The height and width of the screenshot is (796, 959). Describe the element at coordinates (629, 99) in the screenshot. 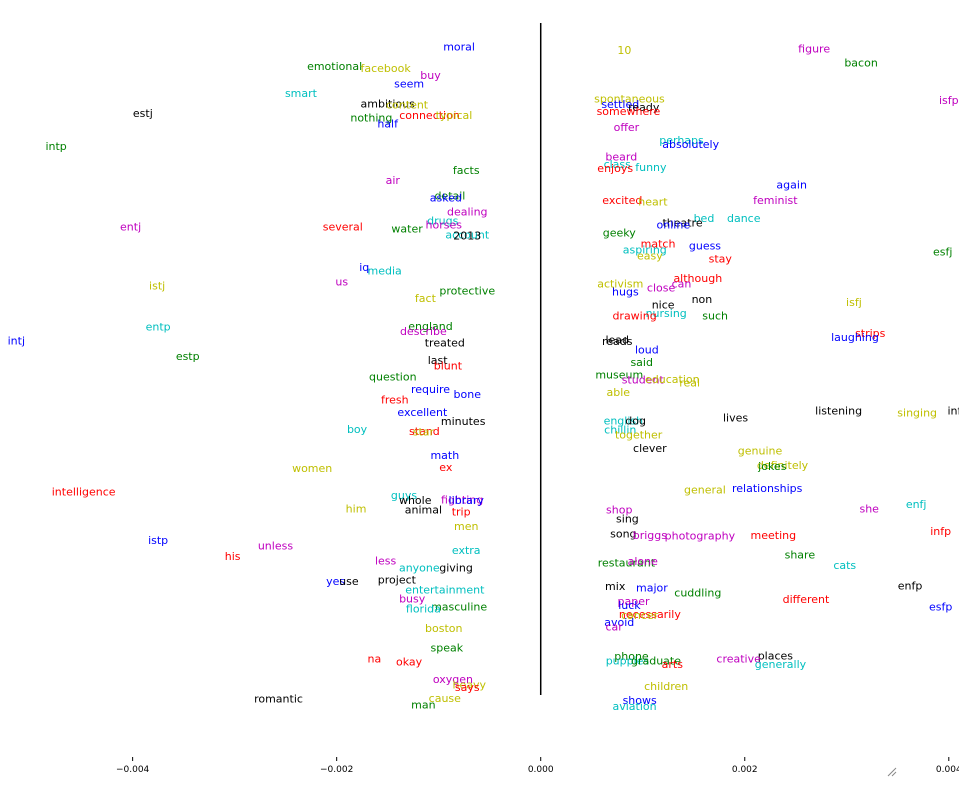

I see `word-label: spontaneous` at that location.